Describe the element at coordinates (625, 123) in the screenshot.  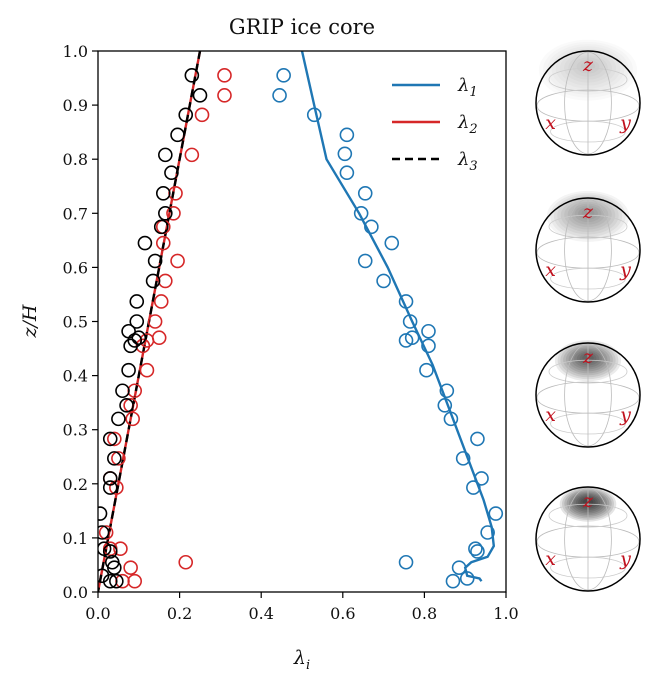
I see `globe-1-y-label: y` at that location.